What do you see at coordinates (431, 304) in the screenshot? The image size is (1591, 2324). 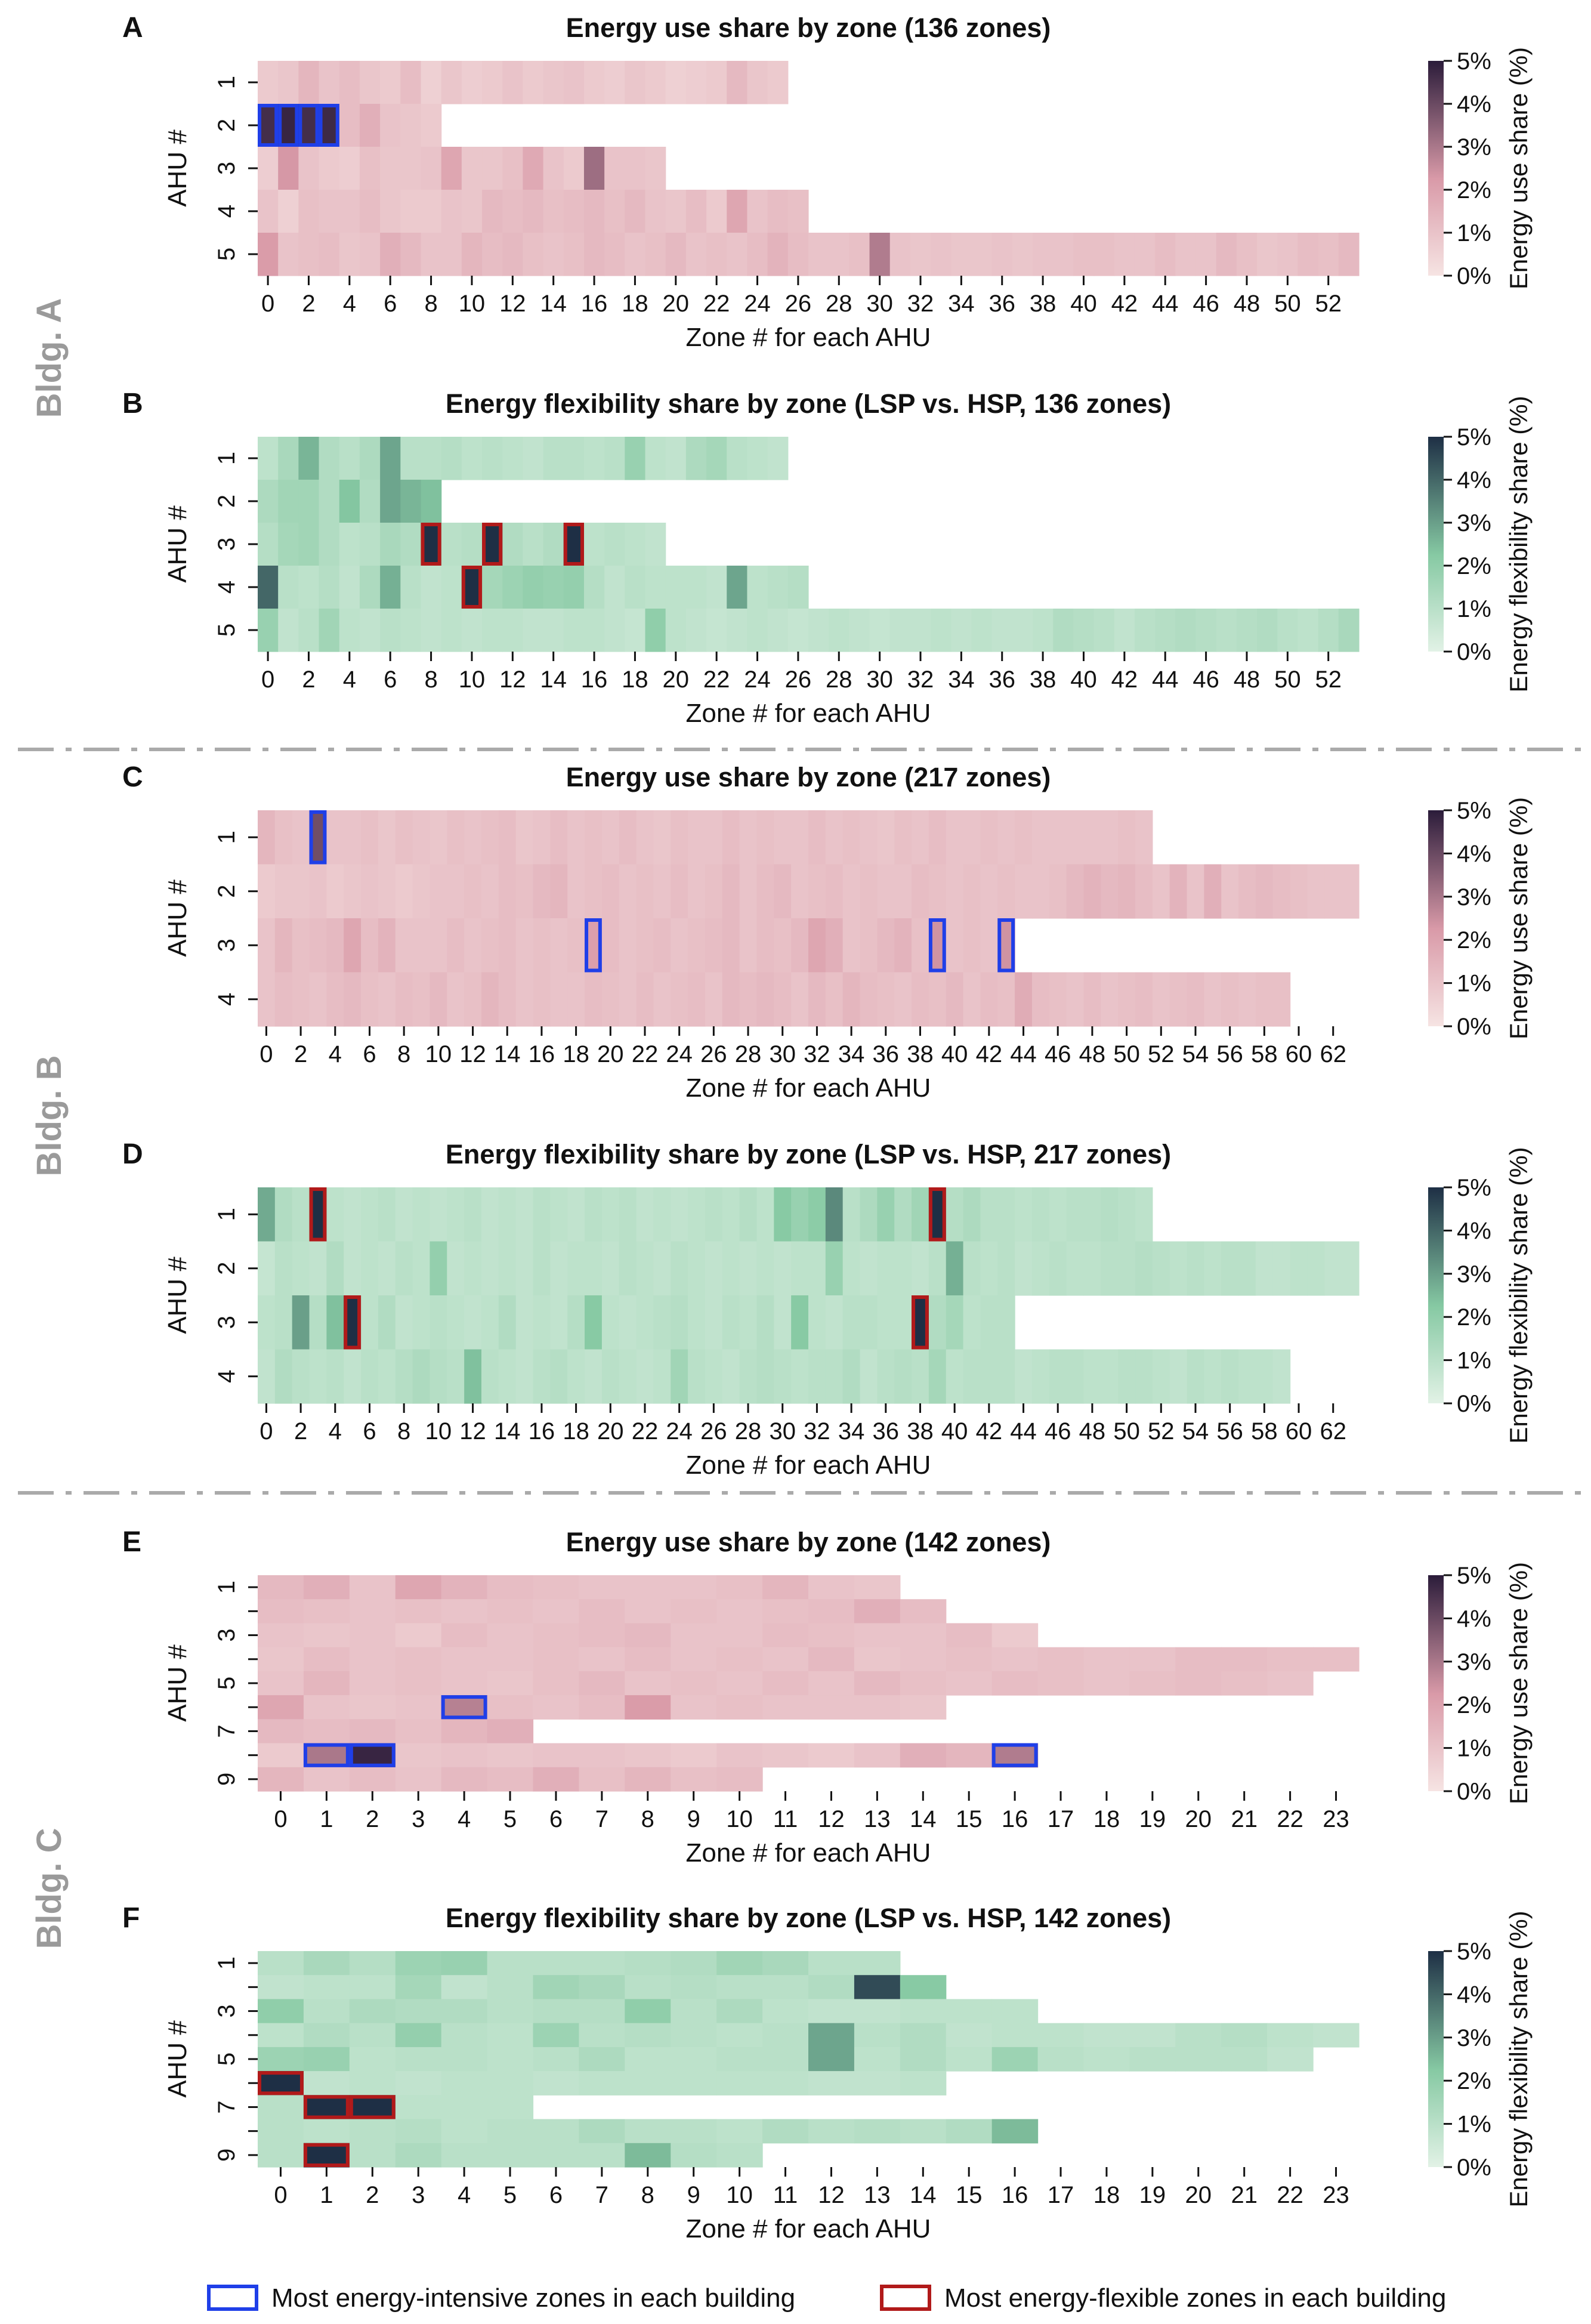 I see `x-tick-label: 8` at bounding box center [431, 304].